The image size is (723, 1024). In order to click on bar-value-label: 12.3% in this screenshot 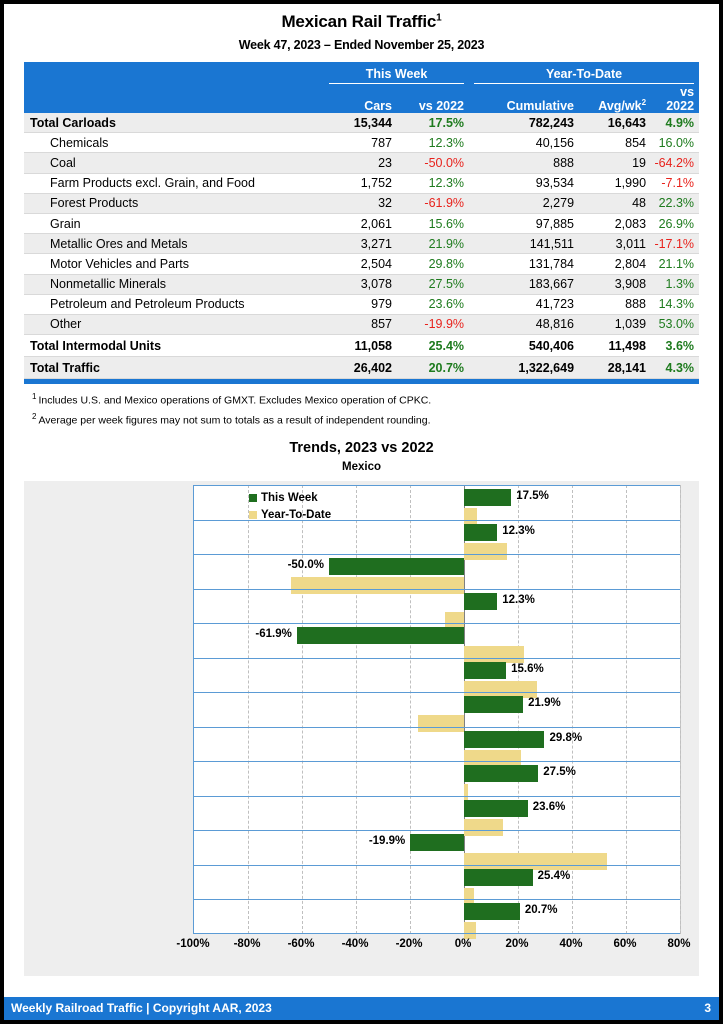, I will do `click(518, 599)`.